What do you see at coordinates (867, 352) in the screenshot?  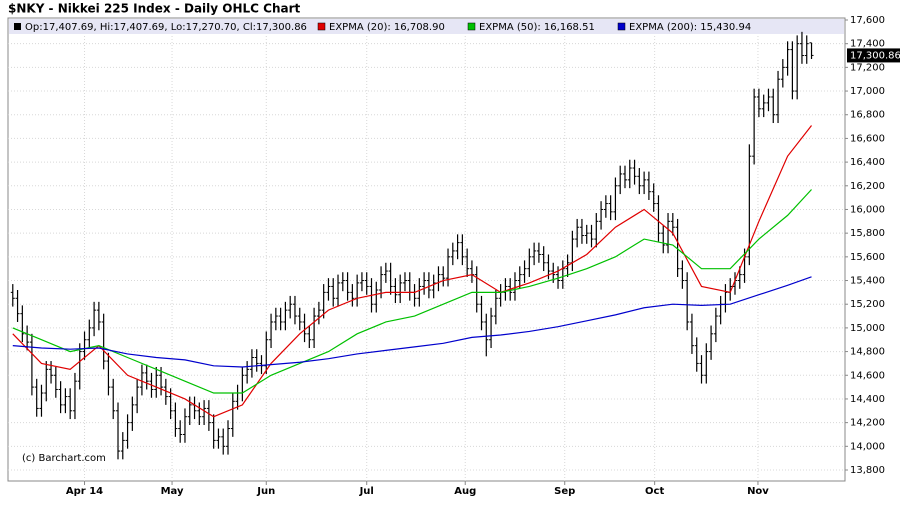 I see `y-tick-label: 14,800` at bounding box center [867, 352].